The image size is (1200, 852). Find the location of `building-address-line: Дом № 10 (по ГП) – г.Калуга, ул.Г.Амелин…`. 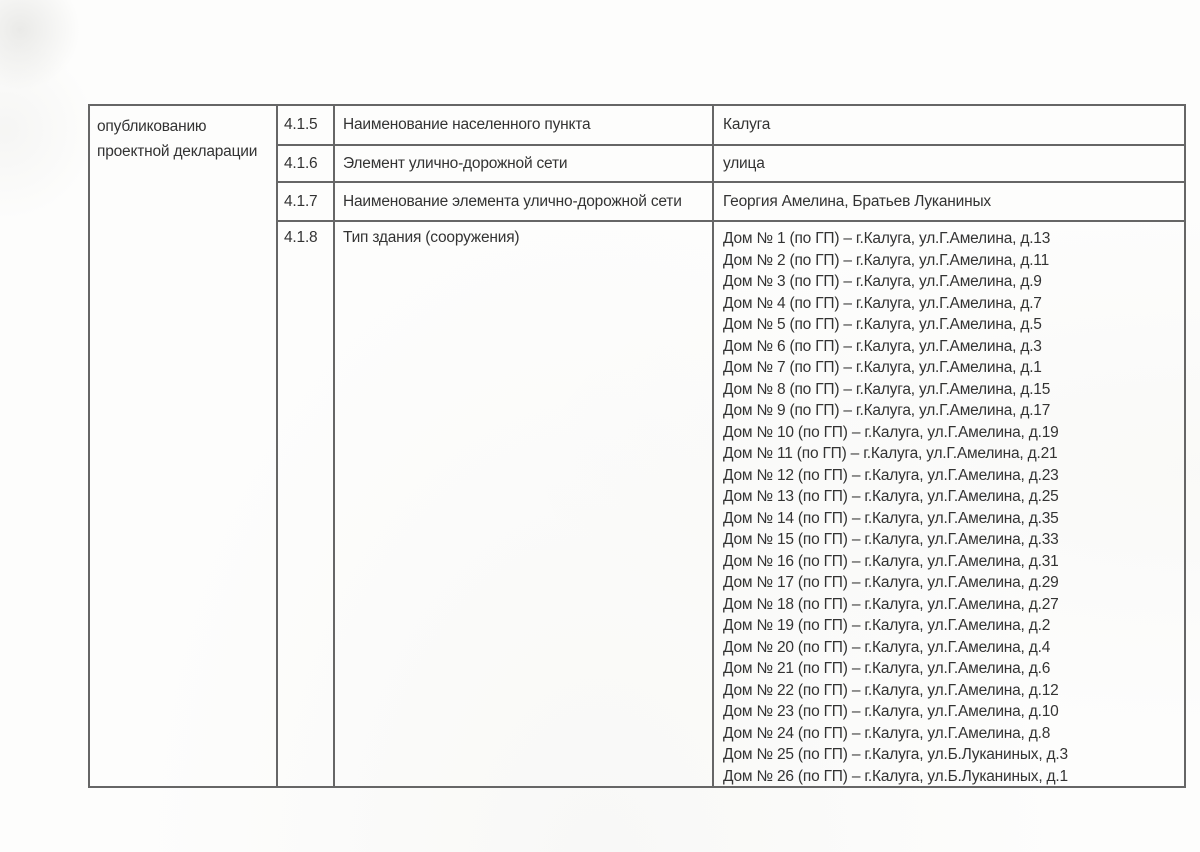

building-address-line: Дом № 10 (по ГП) – г.Калуга, ул.Г.Амелин… is located at coordinates (891, 432).